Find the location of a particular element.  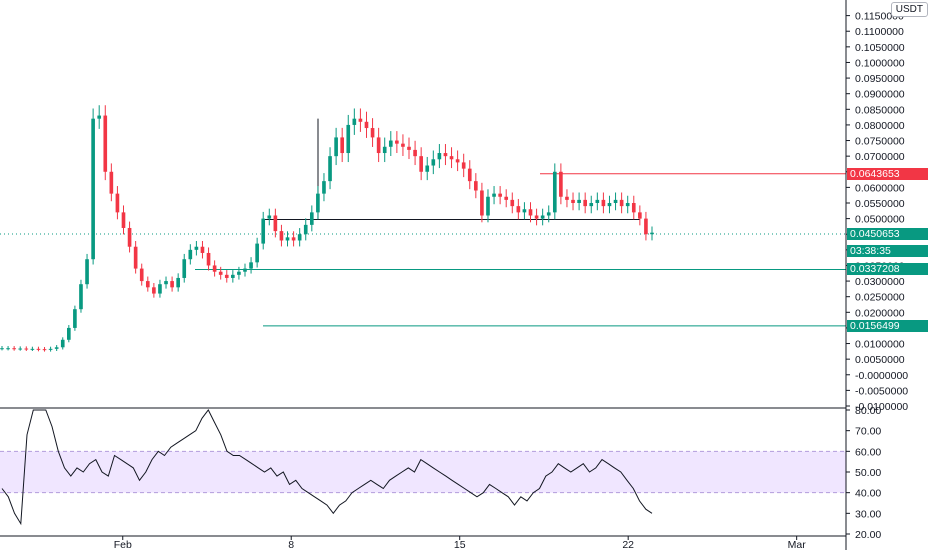

rsi-tick-label: 20.00 is located at coordinates (868, 535).